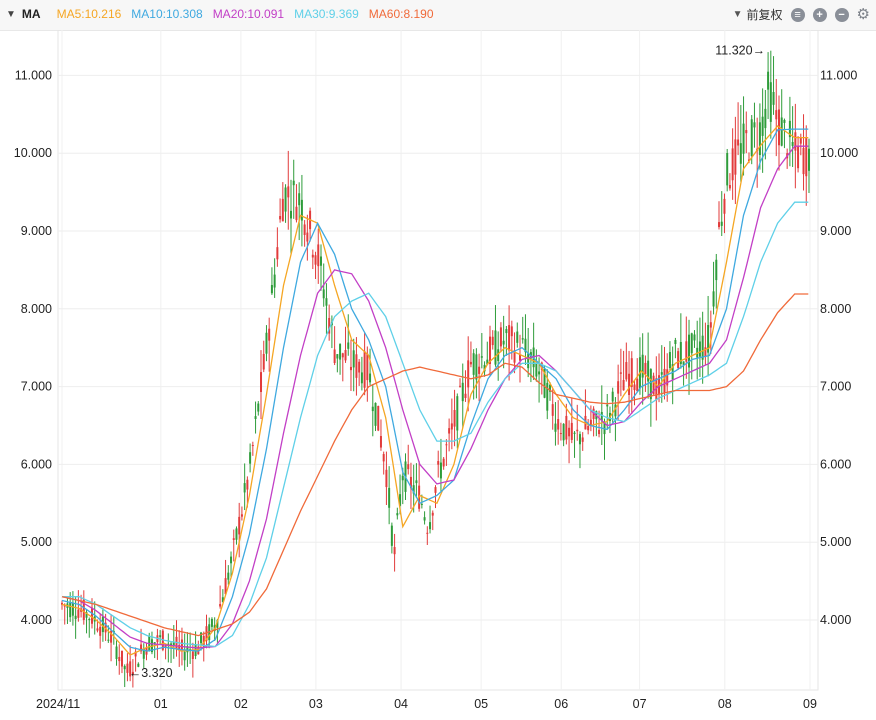 Image resolution: width=876 pixels, height=720 pixels. I want to click on y-tick-label: 10.000, so click(33, 153).